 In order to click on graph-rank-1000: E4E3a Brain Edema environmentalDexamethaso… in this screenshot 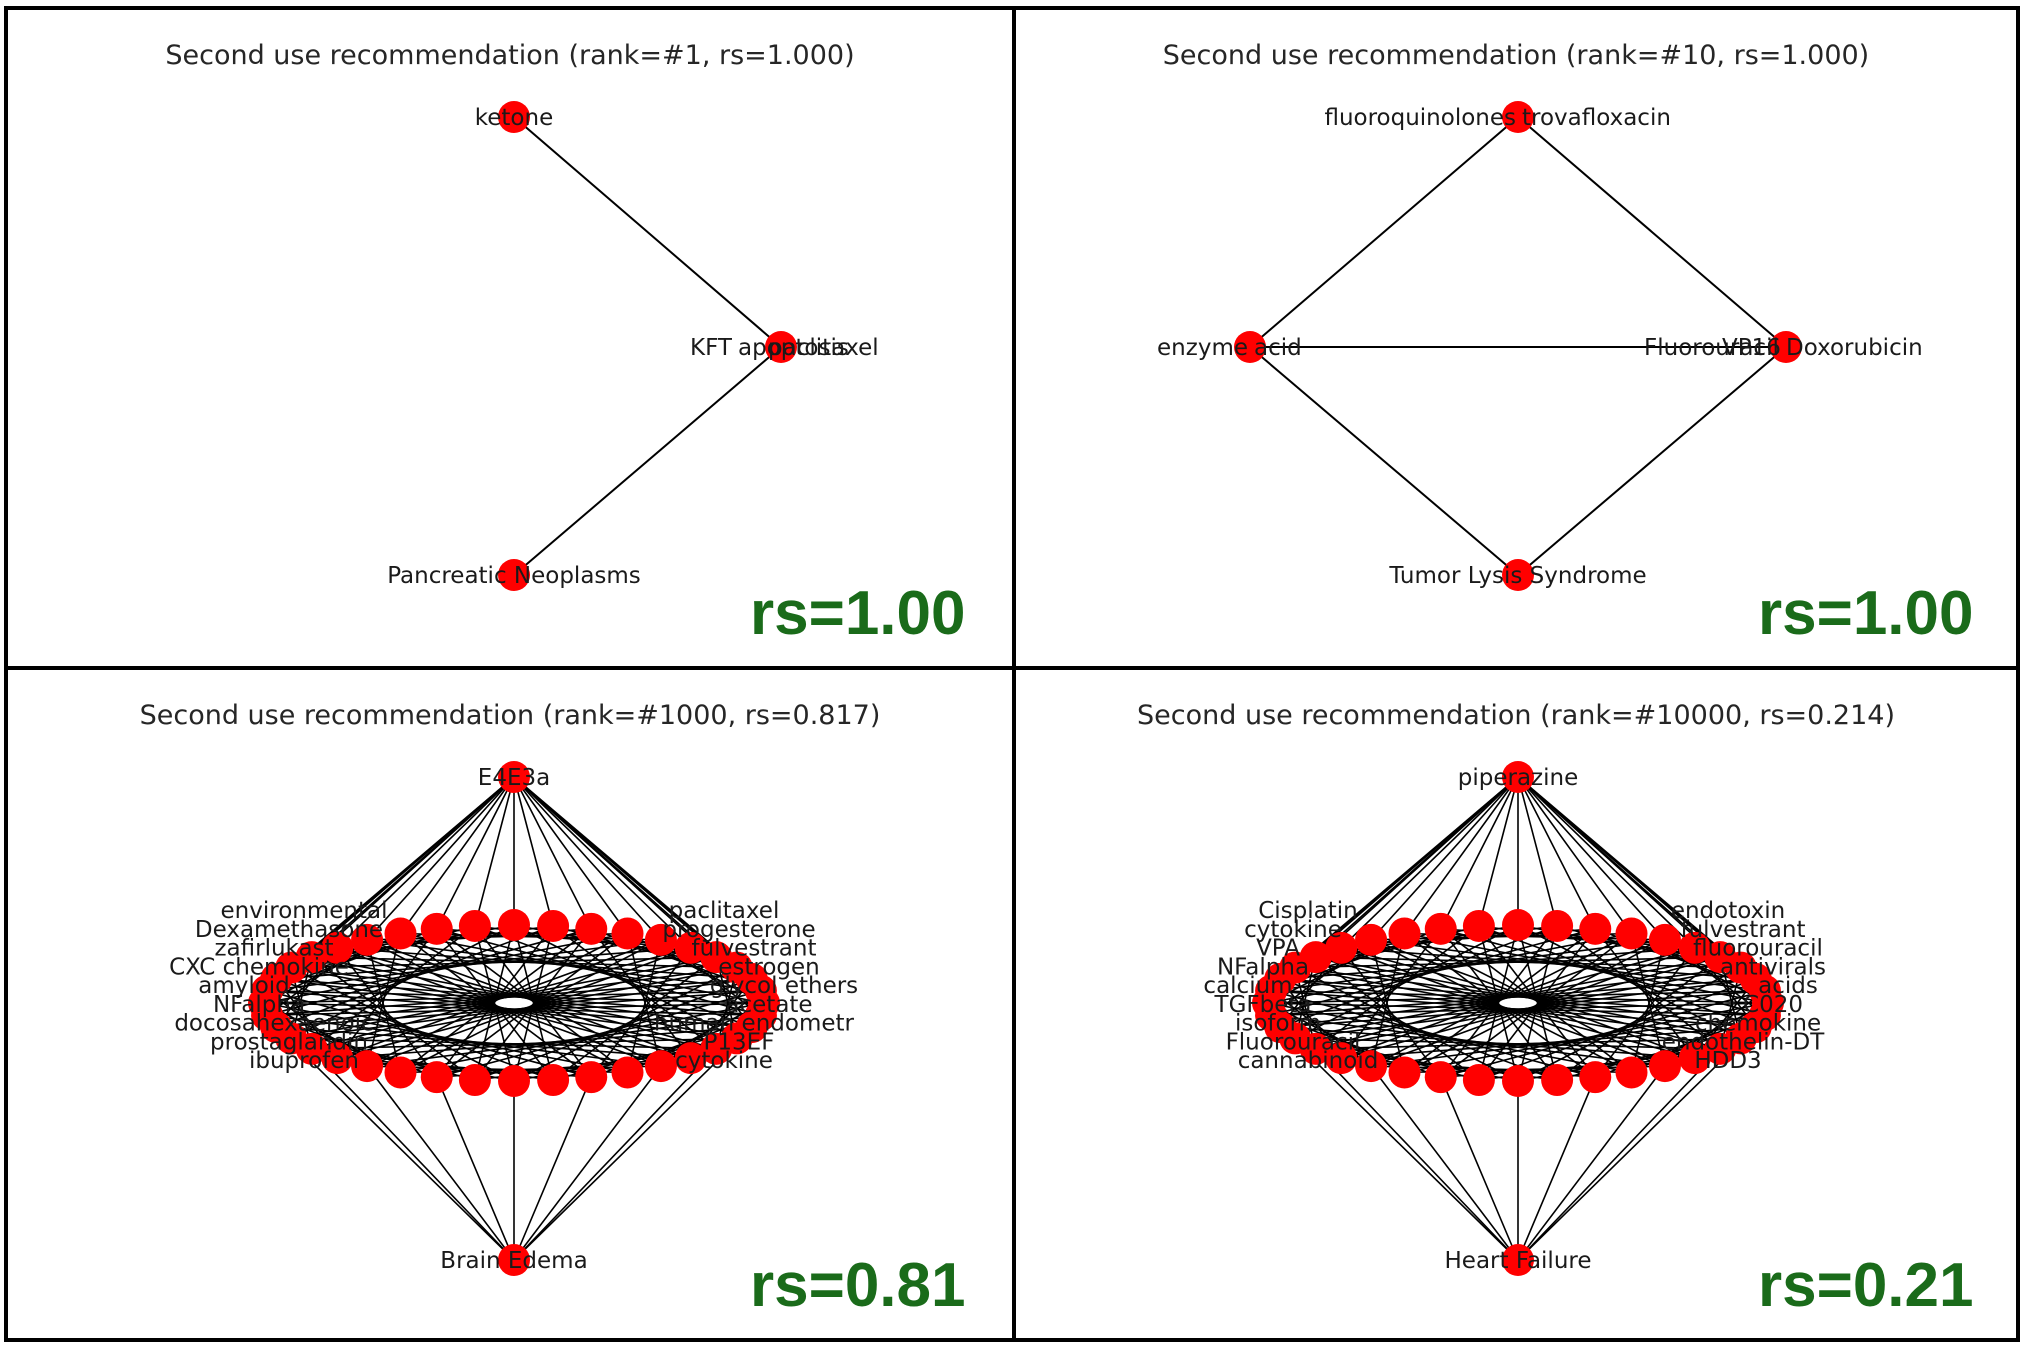, I will do `click(513, 1018)`.